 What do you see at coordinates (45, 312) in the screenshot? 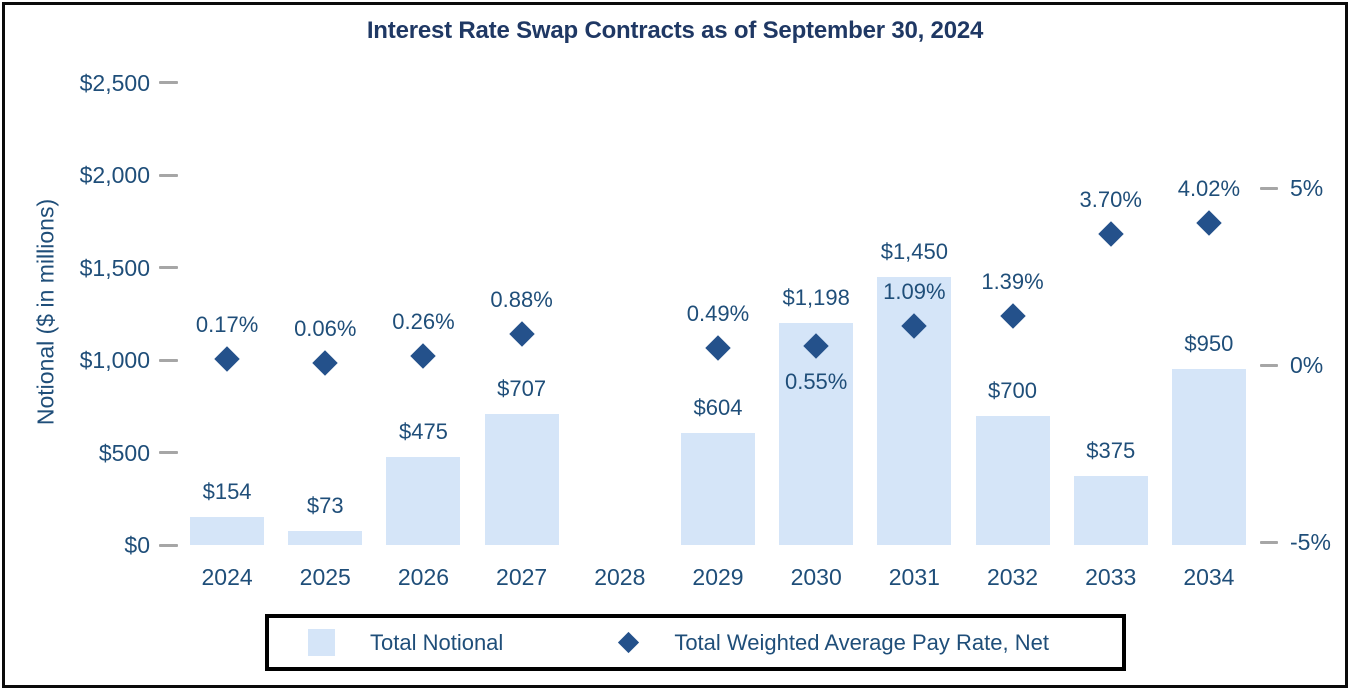
I see `y-axis-title: Notional ($ in millions)` at bounding box center [45, 312].